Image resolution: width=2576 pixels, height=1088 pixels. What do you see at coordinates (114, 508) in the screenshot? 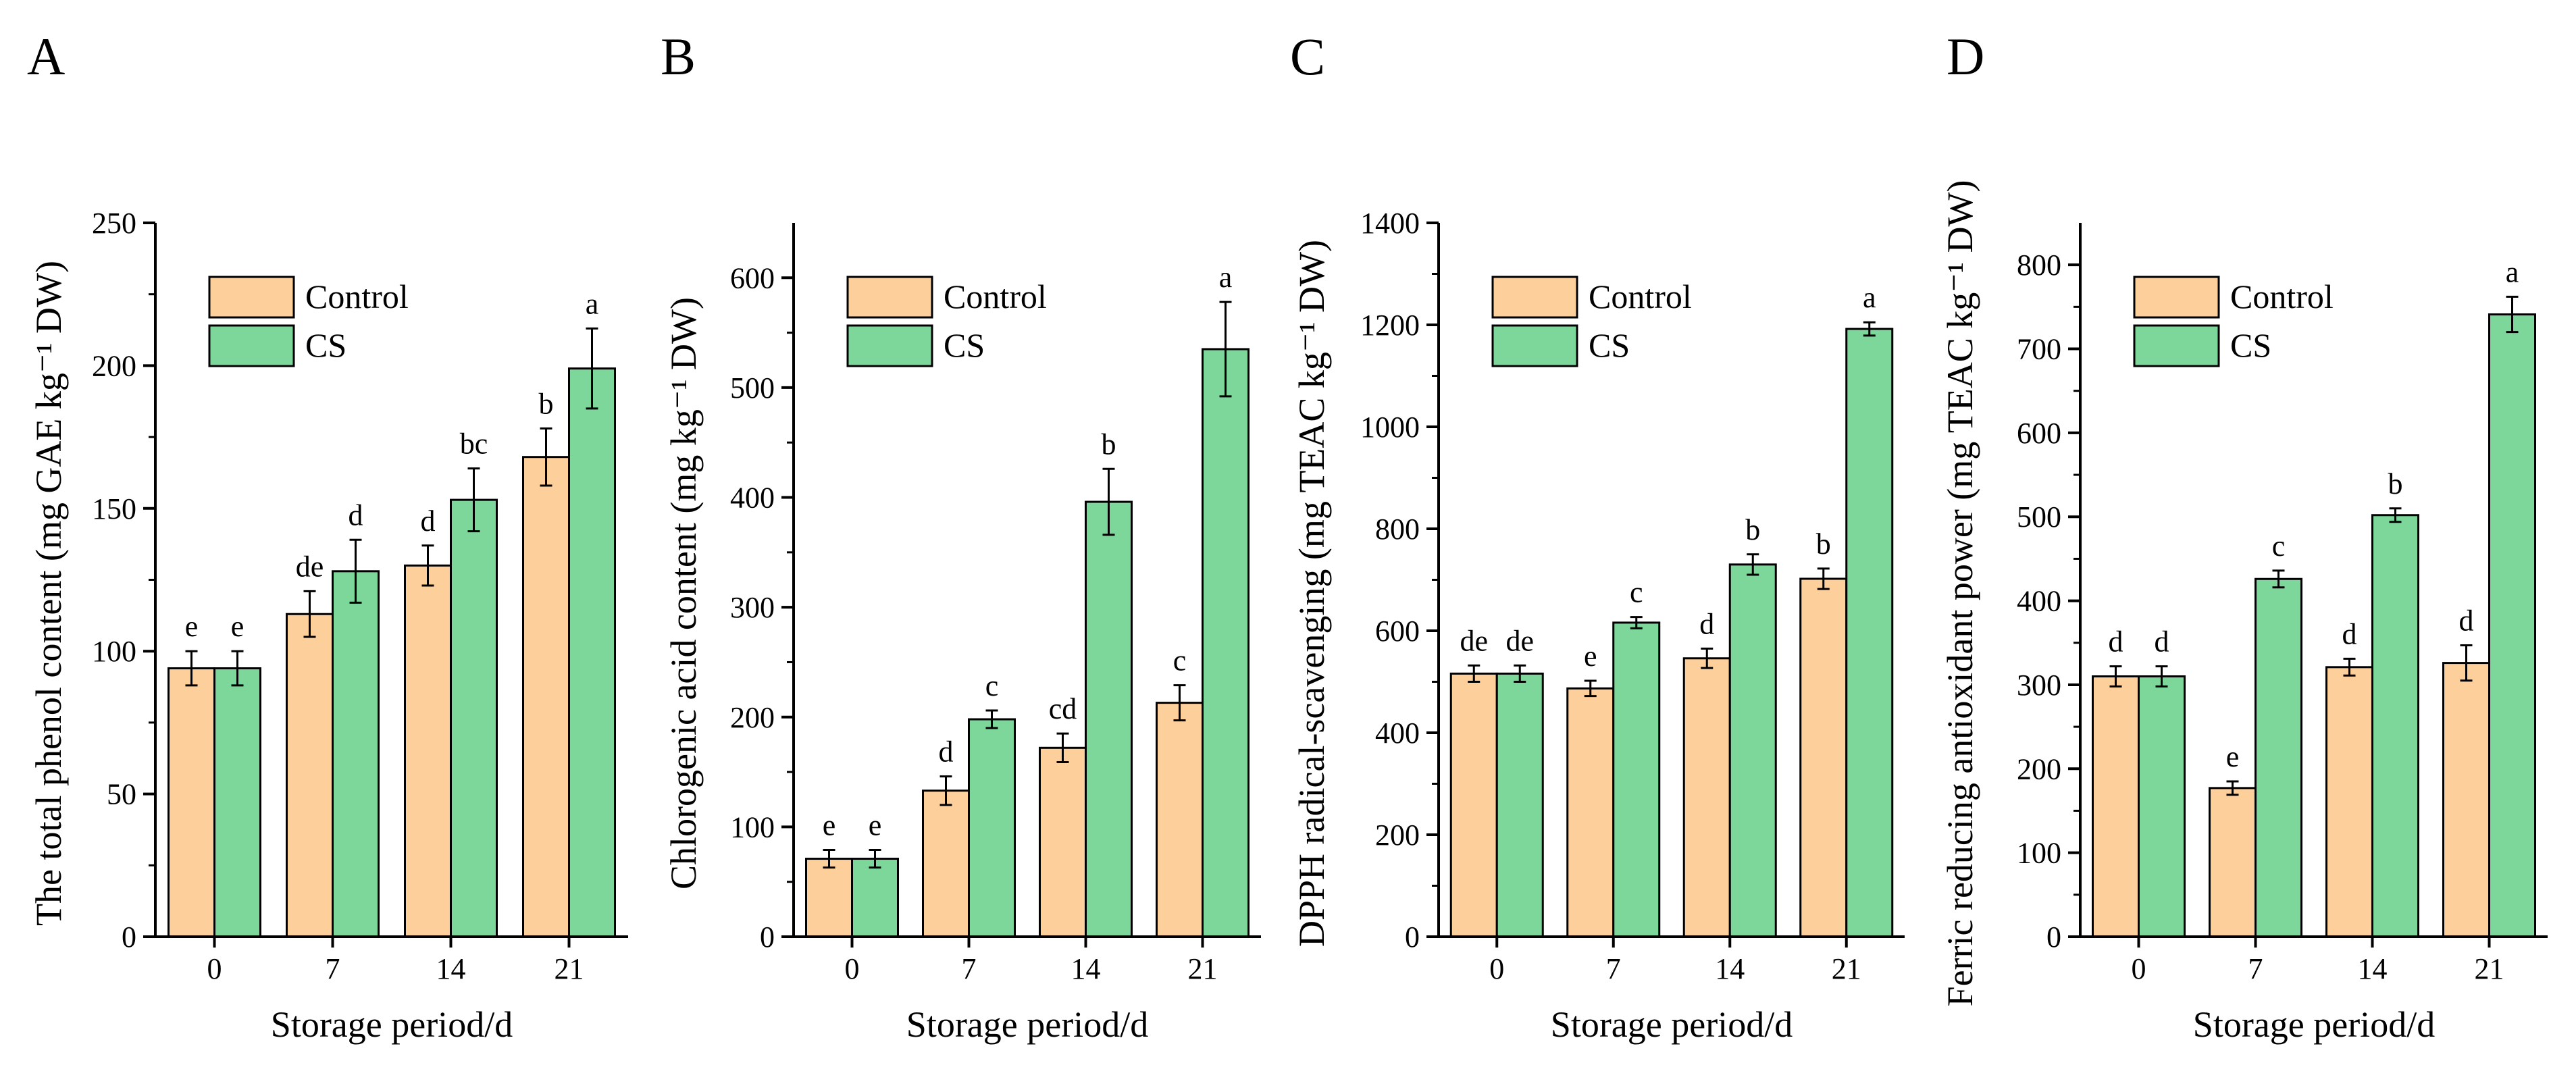
I see `y-tick-label: 150` at bounding box center [114, 508].